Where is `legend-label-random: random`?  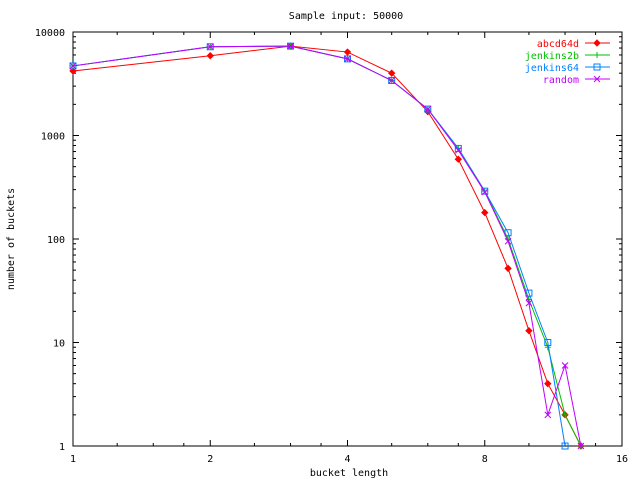
legend-label-random: random is located at coordinates (561, 80).